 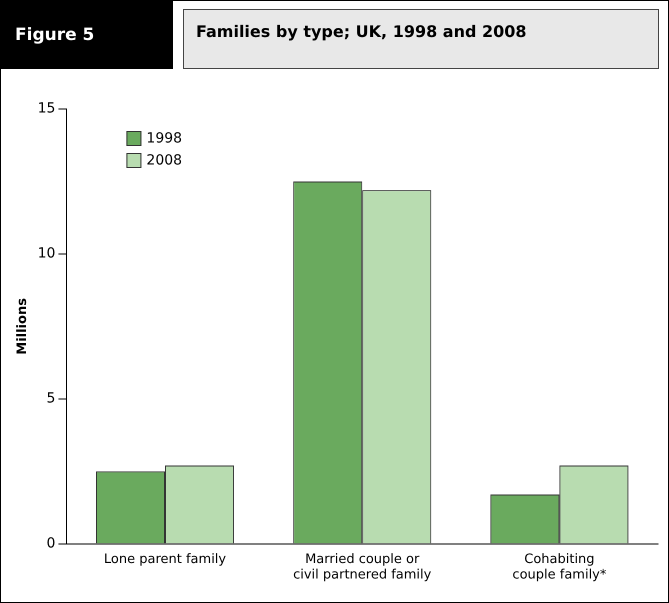 What do you see at coordinates (559, 567) in the screenshot?
I see `x-tick-label: Cohabiting couple family*` at bounding box center [559, 567].